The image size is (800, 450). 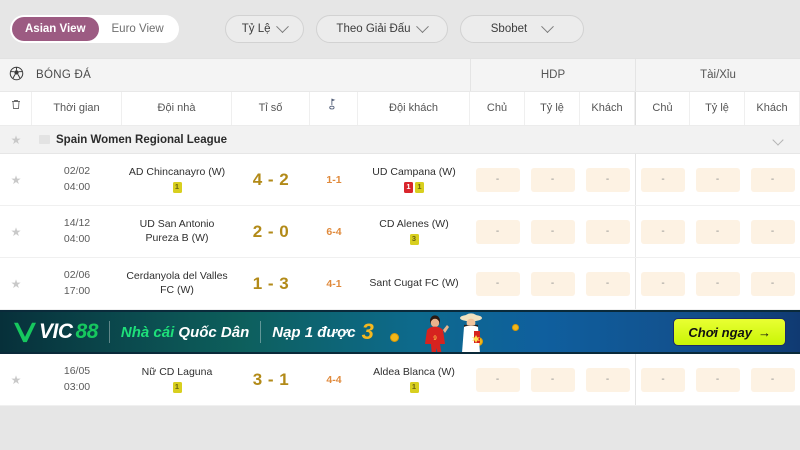 I want to click on home-team: Nữ CD Laguna 1, so click(x=177, y=379).